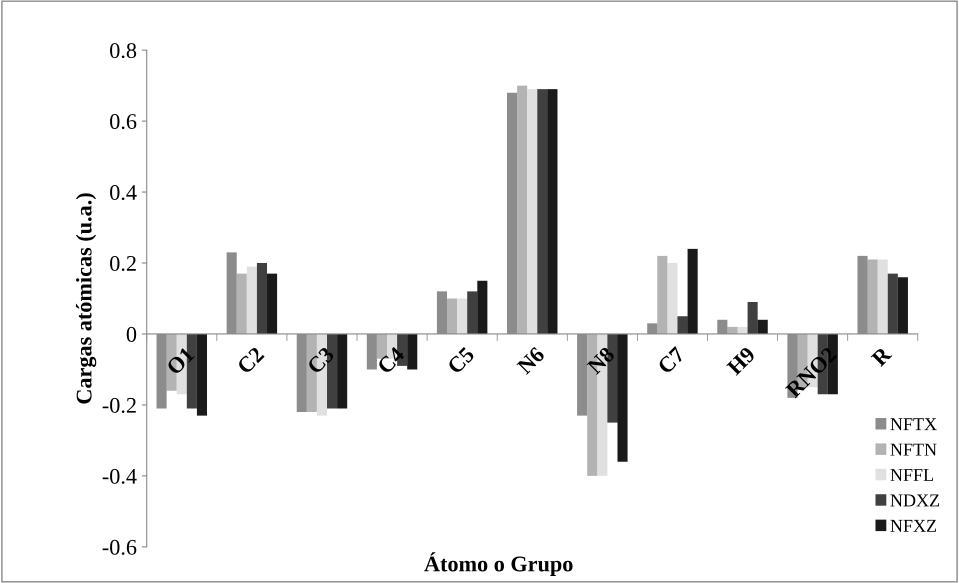  I want to click on x-tick-label: C7, so click(671, 360).